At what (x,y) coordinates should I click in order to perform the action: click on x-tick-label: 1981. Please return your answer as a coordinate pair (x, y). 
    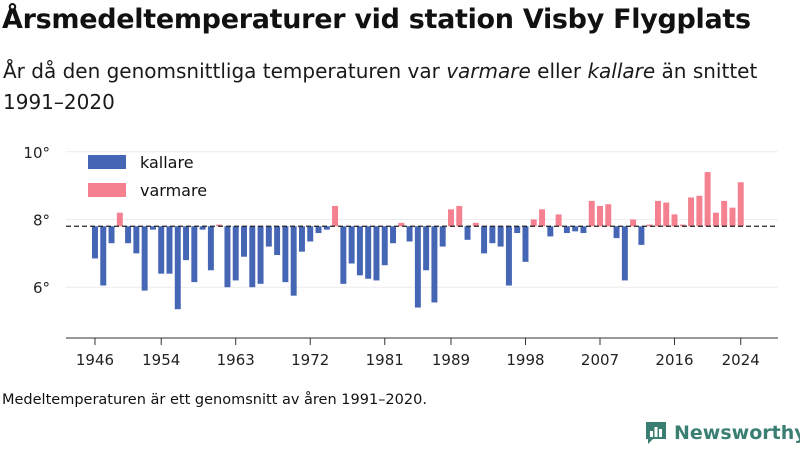
    Looking at the image, I should click on (385, 360).